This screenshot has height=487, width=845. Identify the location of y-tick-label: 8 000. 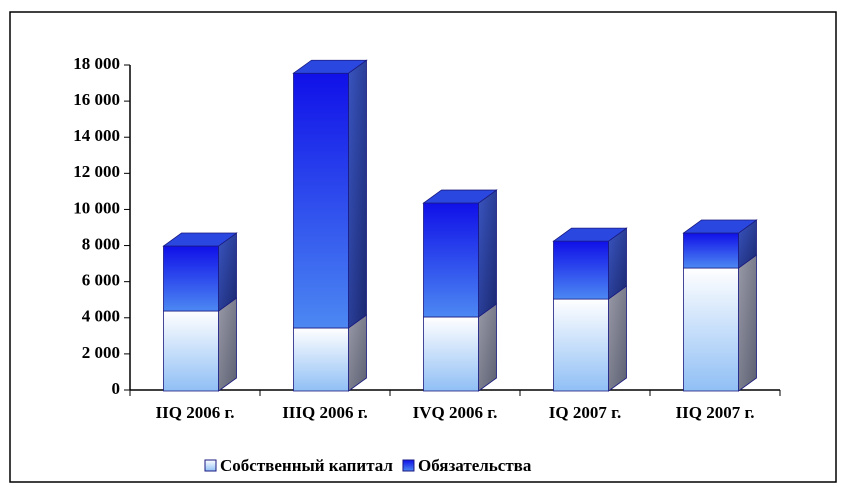
(101, 243).